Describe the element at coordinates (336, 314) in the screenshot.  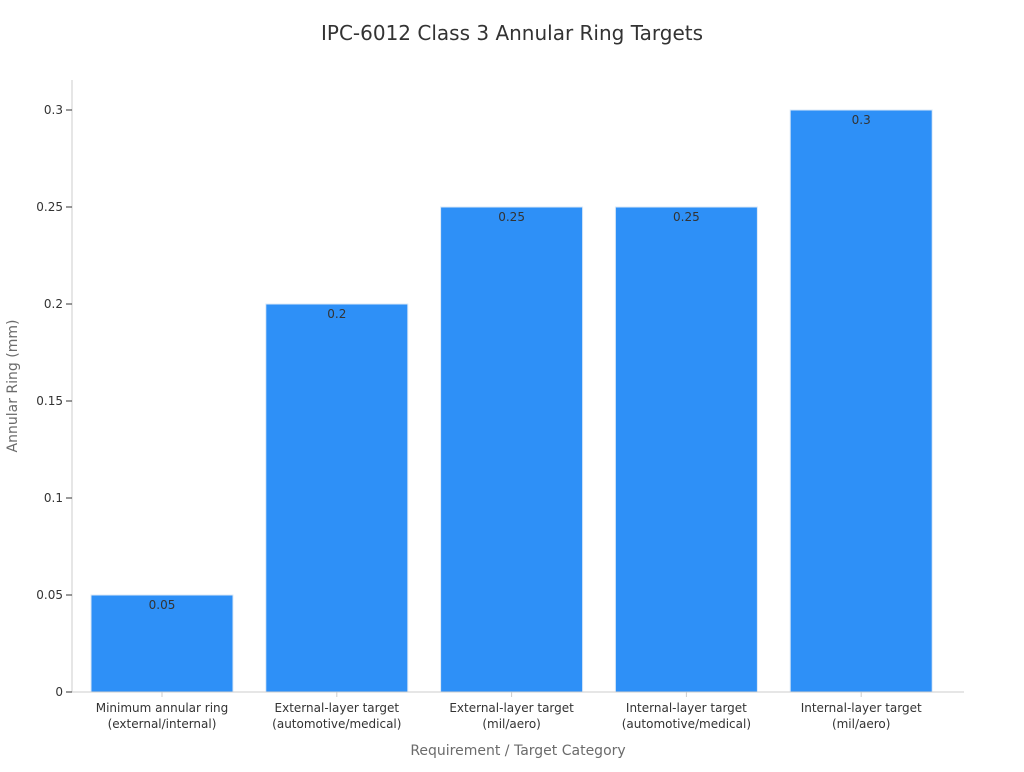
I see `bar-value-label: 0.2` at that location.